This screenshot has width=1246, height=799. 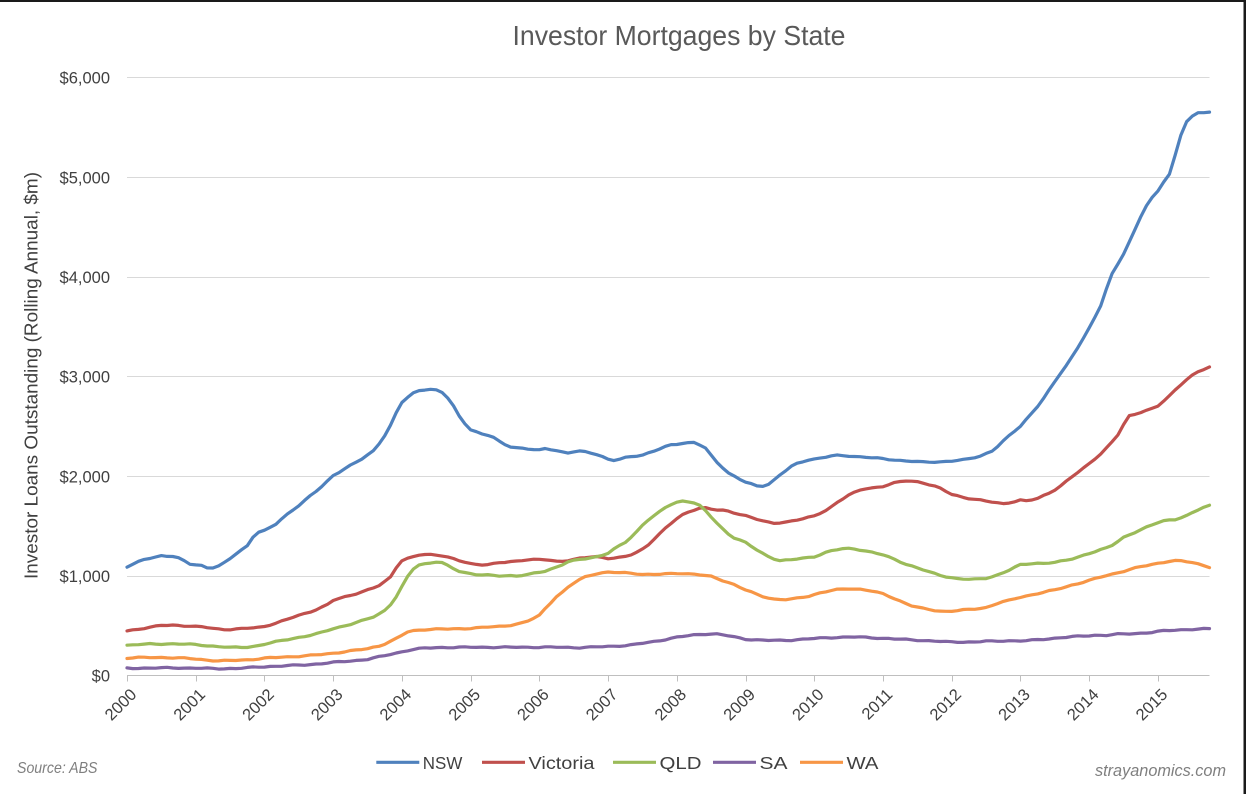 What do you see at coordinates (443, 763) in the screenshot?
I see `svg-text: NSW` at bounding box center [443, 763].